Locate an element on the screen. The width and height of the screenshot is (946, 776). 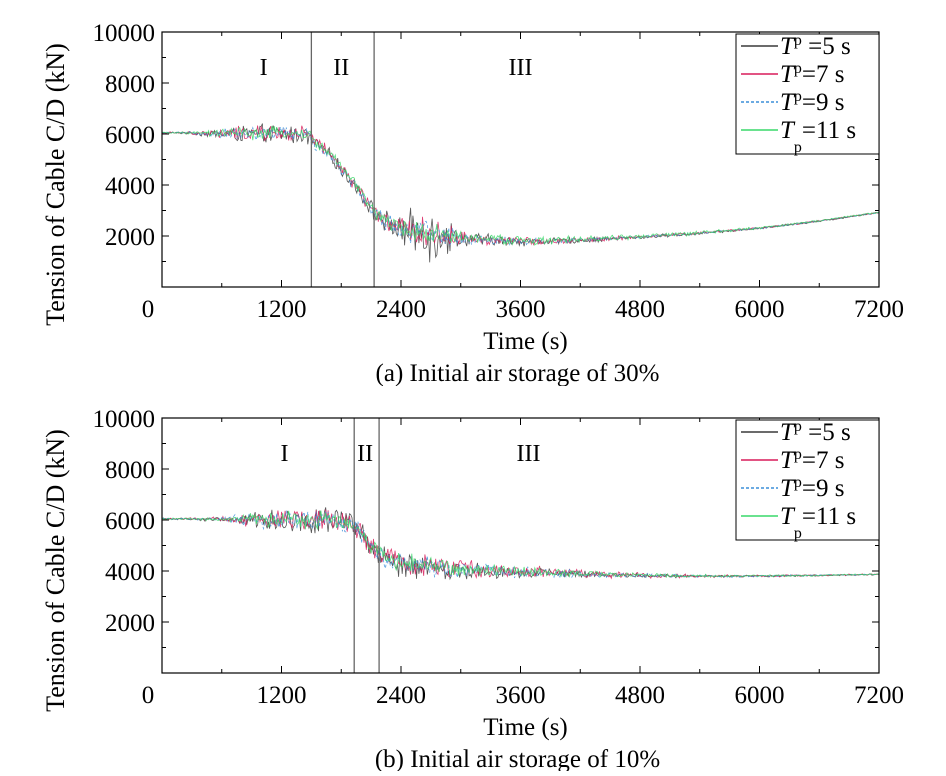
chart-caption: (b) Initial air storage of 10% is located at coordinates (517, 758).